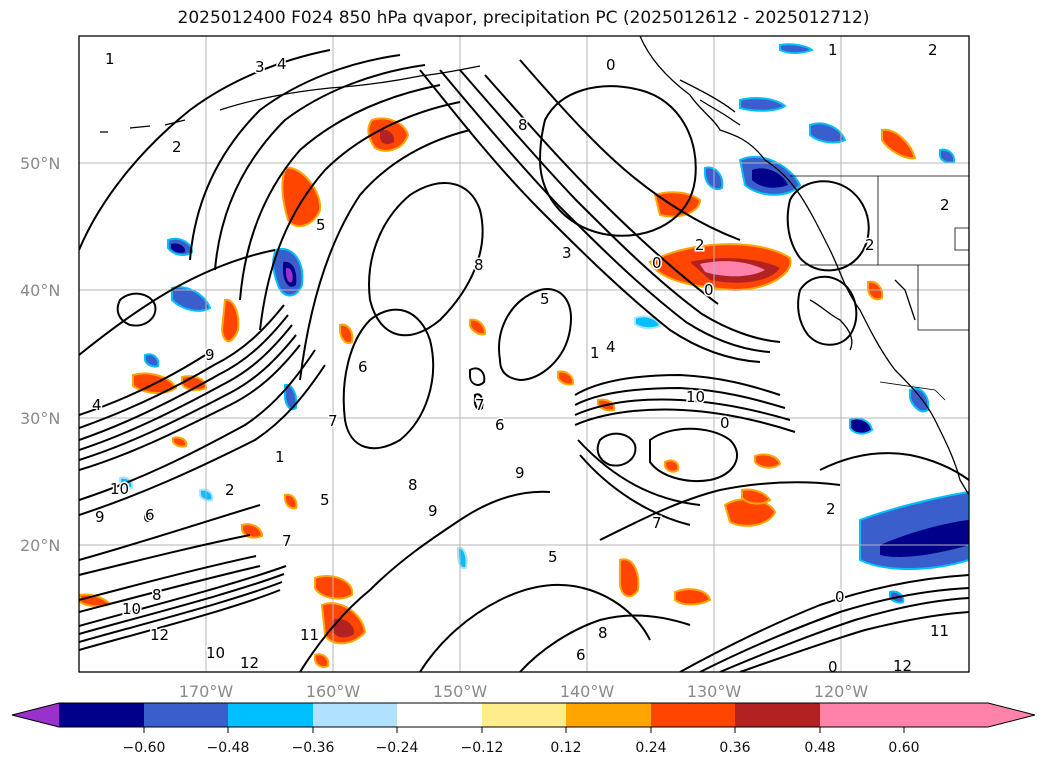 This screenshot has width=1047, height=765. Describe the element at coordinates (460, 691) in the screenshot. I see `lon-label: 150°W` at that location.